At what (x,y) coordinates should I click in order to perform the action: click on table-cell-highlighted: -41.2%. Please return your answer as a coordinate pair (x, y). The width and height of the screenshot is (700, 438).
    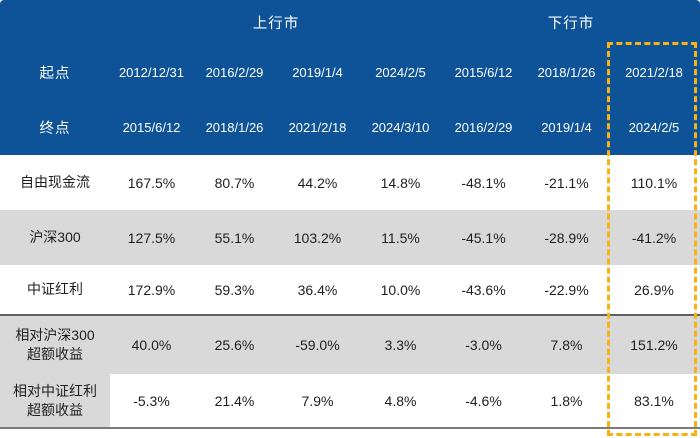
    Looking at the image, I should click on (654, 237).